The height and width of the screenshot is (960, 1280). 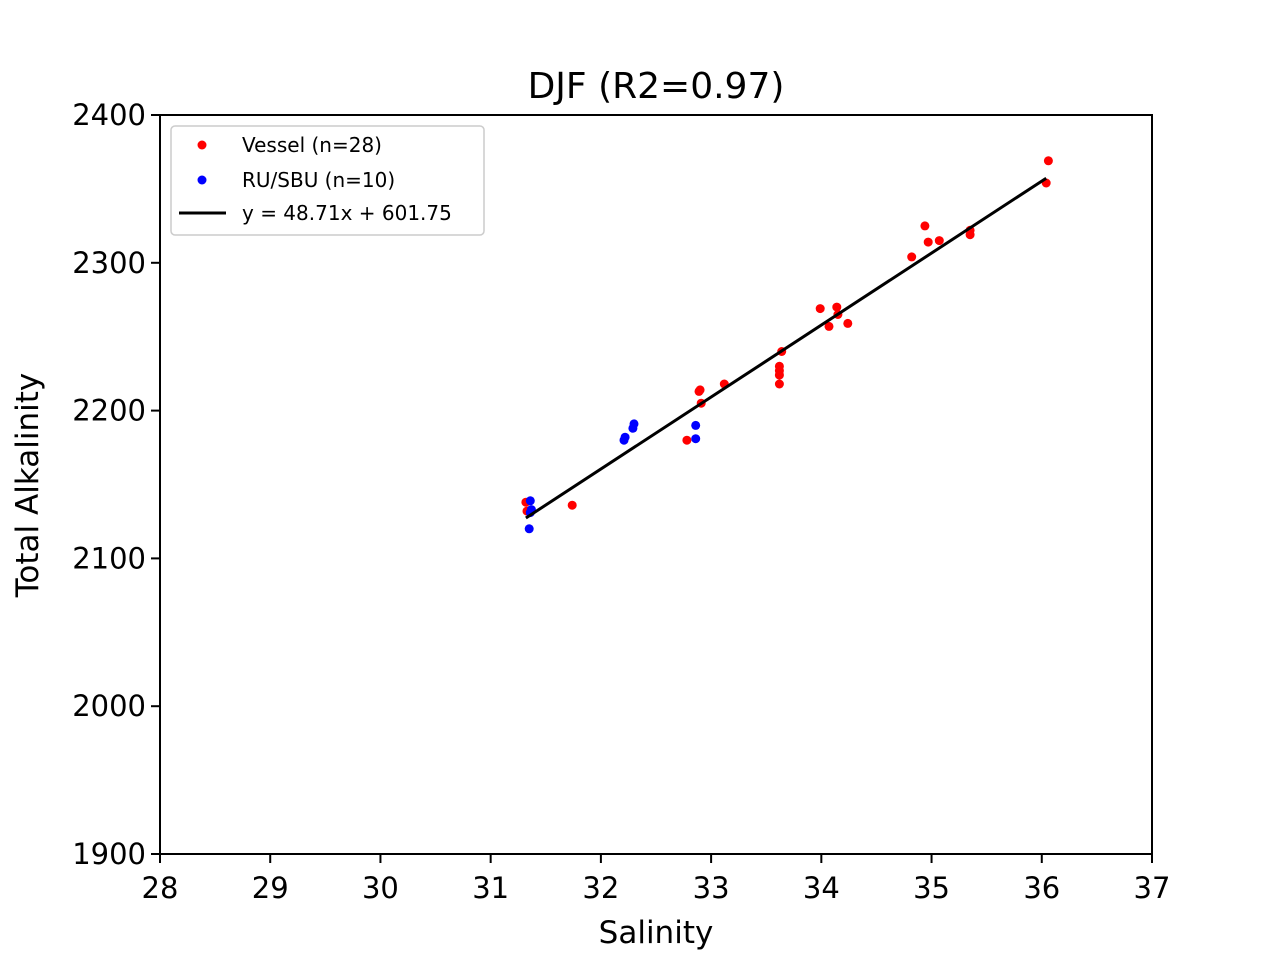 What do you see at coordinates (109, 263) in the screenshot?
I see `y-tick-label-2300: 2300` at bounding box center [109, 263].